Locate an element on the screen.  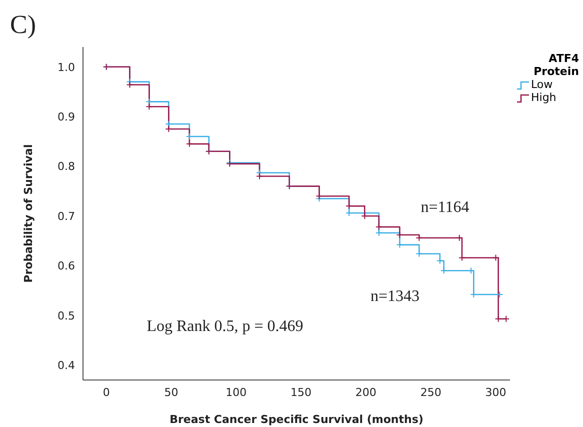
x-tick-label: 50 is located at coordinates (171, 392).